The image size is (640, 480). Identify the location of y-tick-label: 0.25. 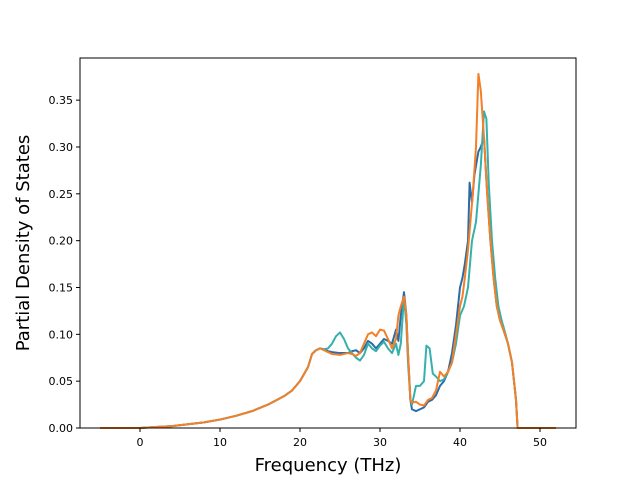
(61, 194).